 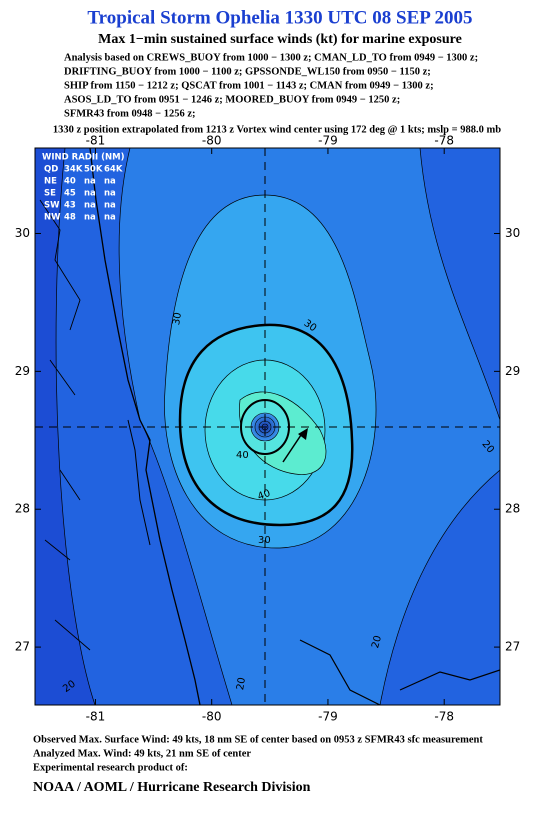 What do you see at coordinates (73, 170) in the screenshot?
I see `radii-col: 34K` at bounding box center [73, 170].